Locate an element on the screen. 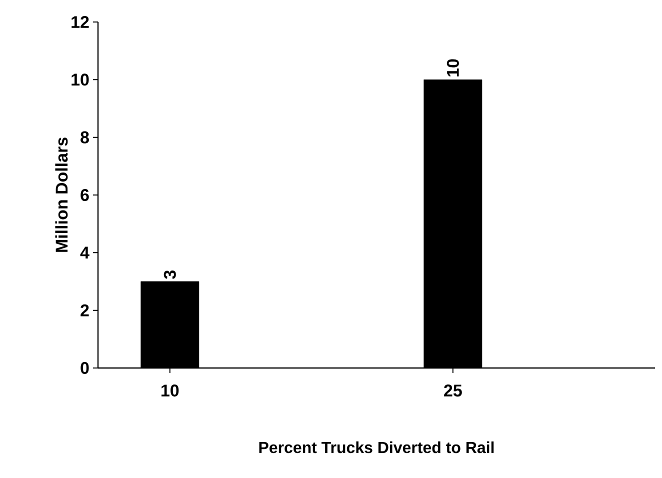 This screenshot has width=662, height=478. y-tick-label: 2 is located at coordinates (84, 310).